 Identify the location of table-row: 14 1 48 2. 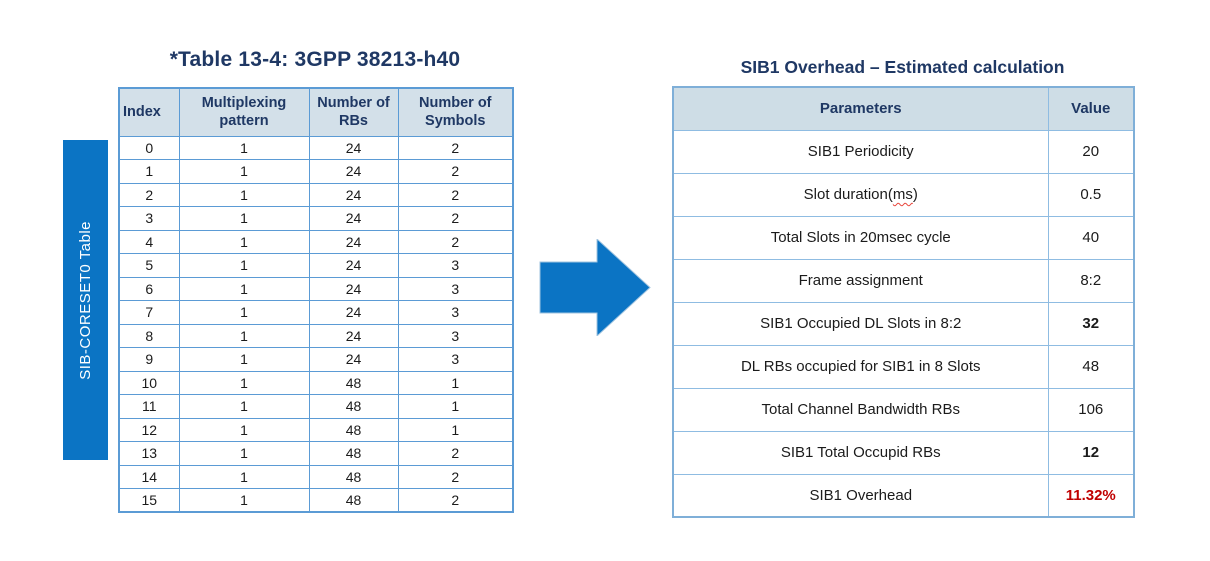
(316, 476).